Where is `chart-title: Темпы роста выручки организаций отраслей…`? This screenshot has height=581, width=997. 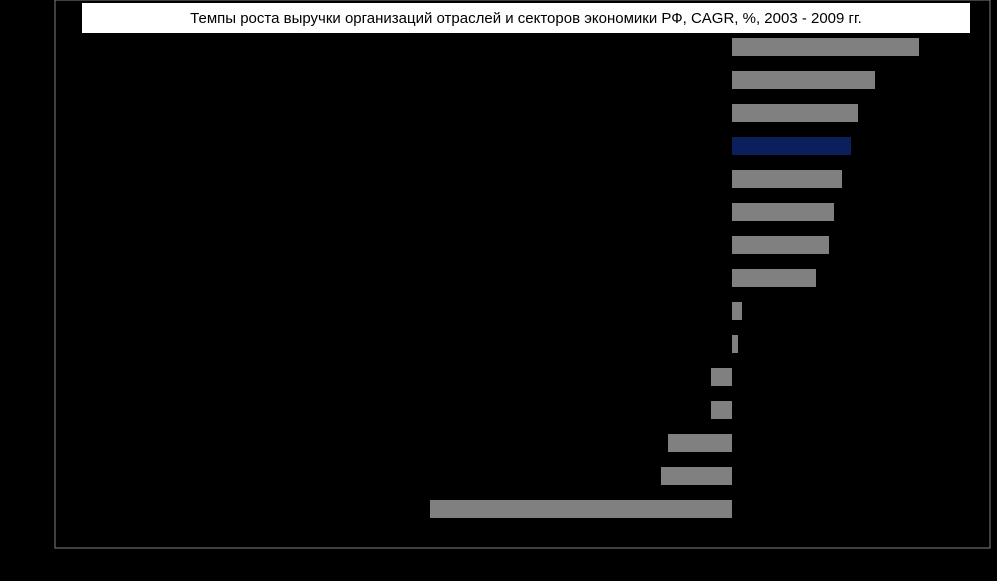 chart-title: Темпы роста выручки организаций отраслей… is located at coordinates (526, 18).